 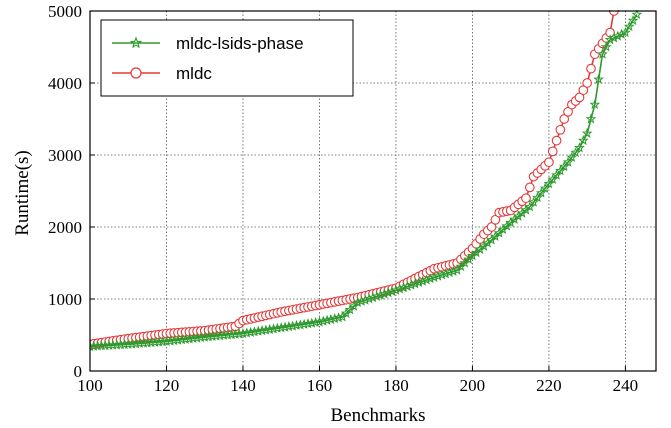 I want to click on y-tick-label: 5000, so click(x=65, y=11).